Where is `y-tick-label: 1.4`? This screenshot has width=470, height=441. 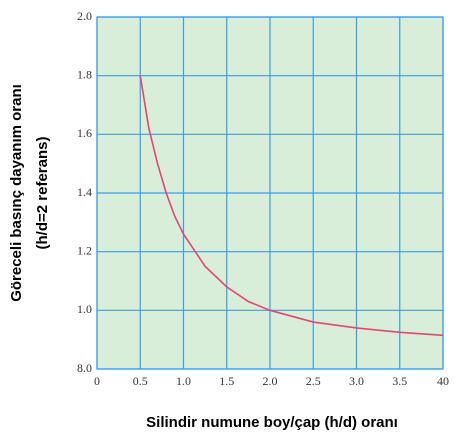 y-tick-label: 1.4 is located at coordinates (84, 192).